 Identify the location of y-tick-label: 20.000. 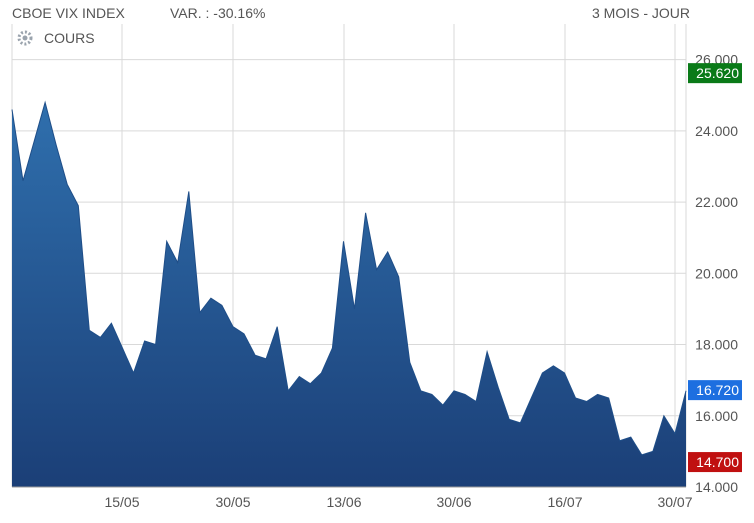
(716, 273).